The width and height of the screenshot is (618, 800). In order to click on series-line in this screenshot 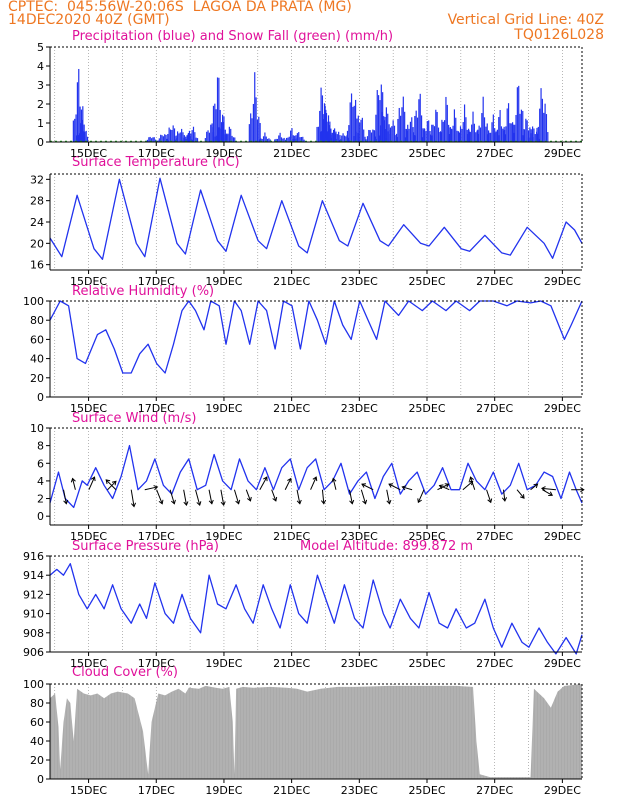, I will do `click(316, 476)`.